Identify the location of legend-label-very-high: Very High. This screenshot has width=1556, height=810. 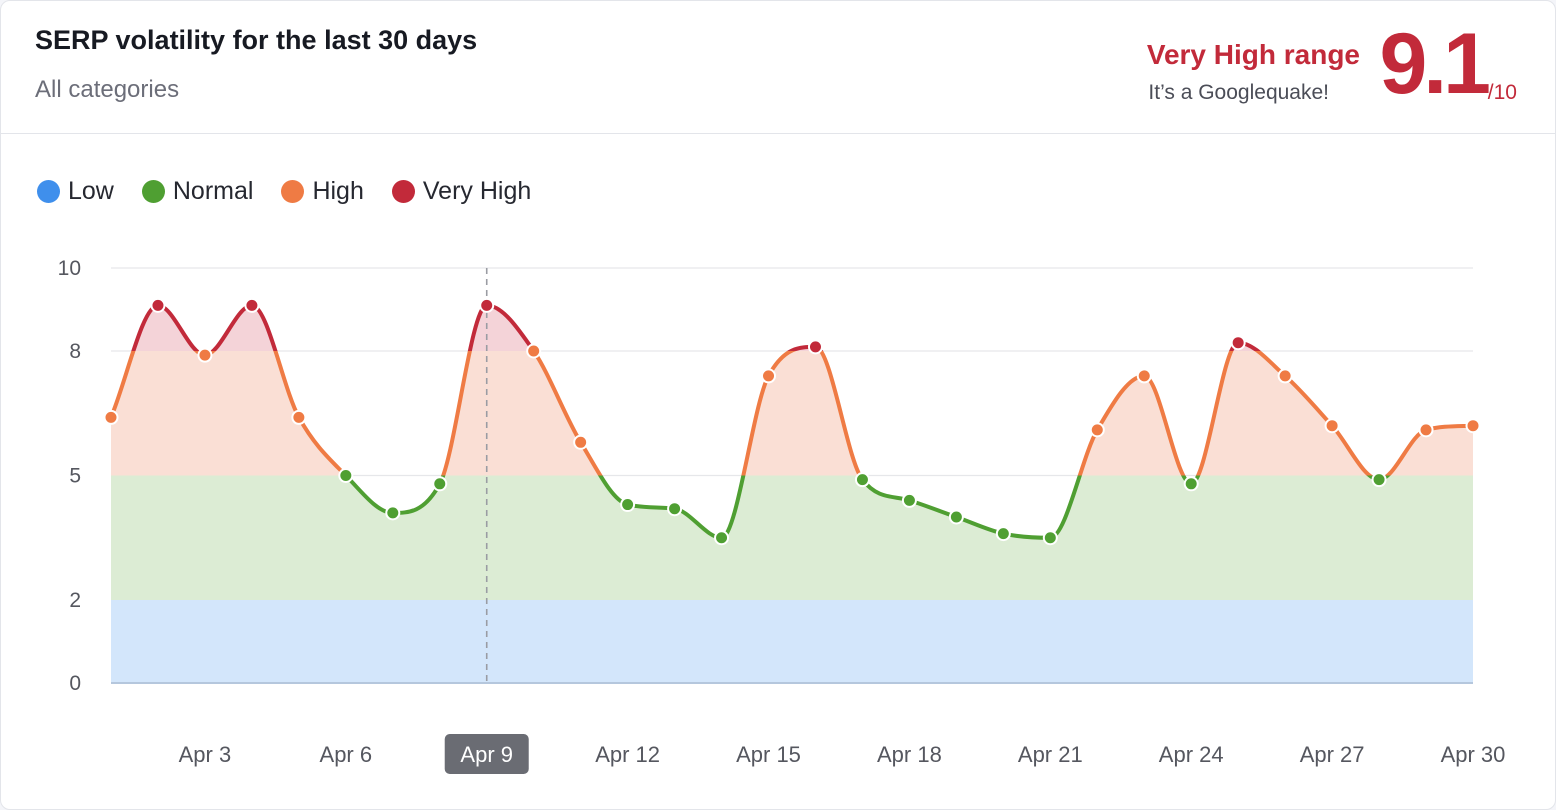
(477, 191).